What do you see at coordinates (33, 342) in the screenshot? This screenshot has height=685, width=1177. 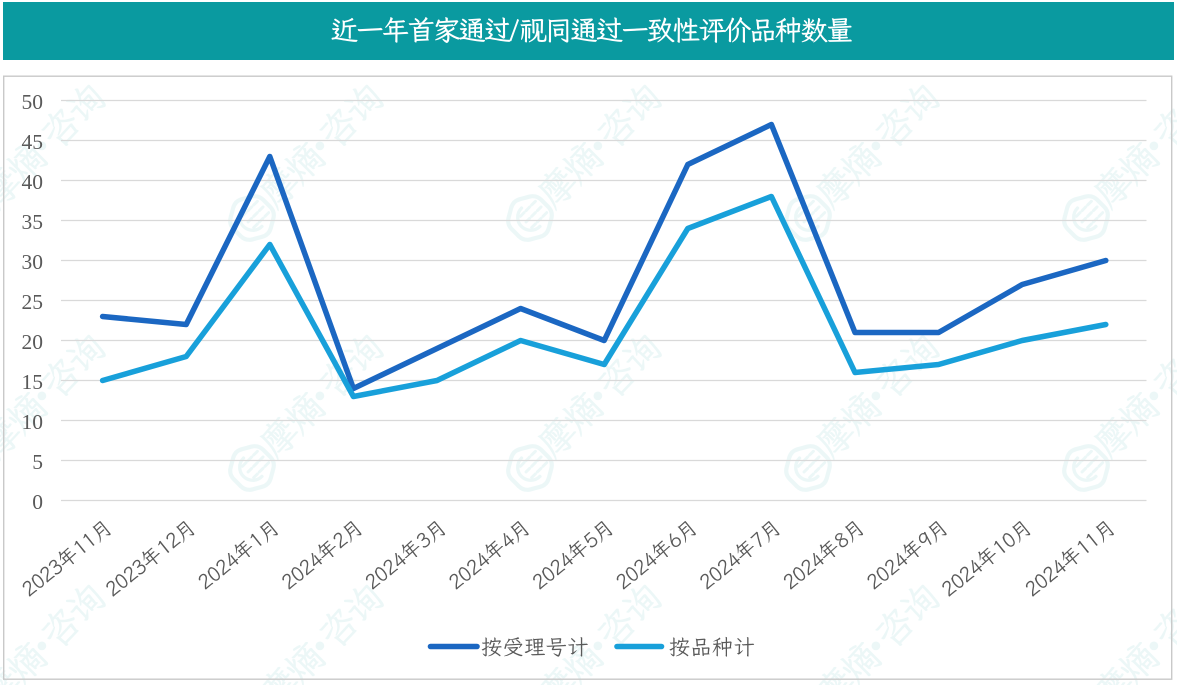 I see `svg-text: 20` at bounding box center [33, 342].